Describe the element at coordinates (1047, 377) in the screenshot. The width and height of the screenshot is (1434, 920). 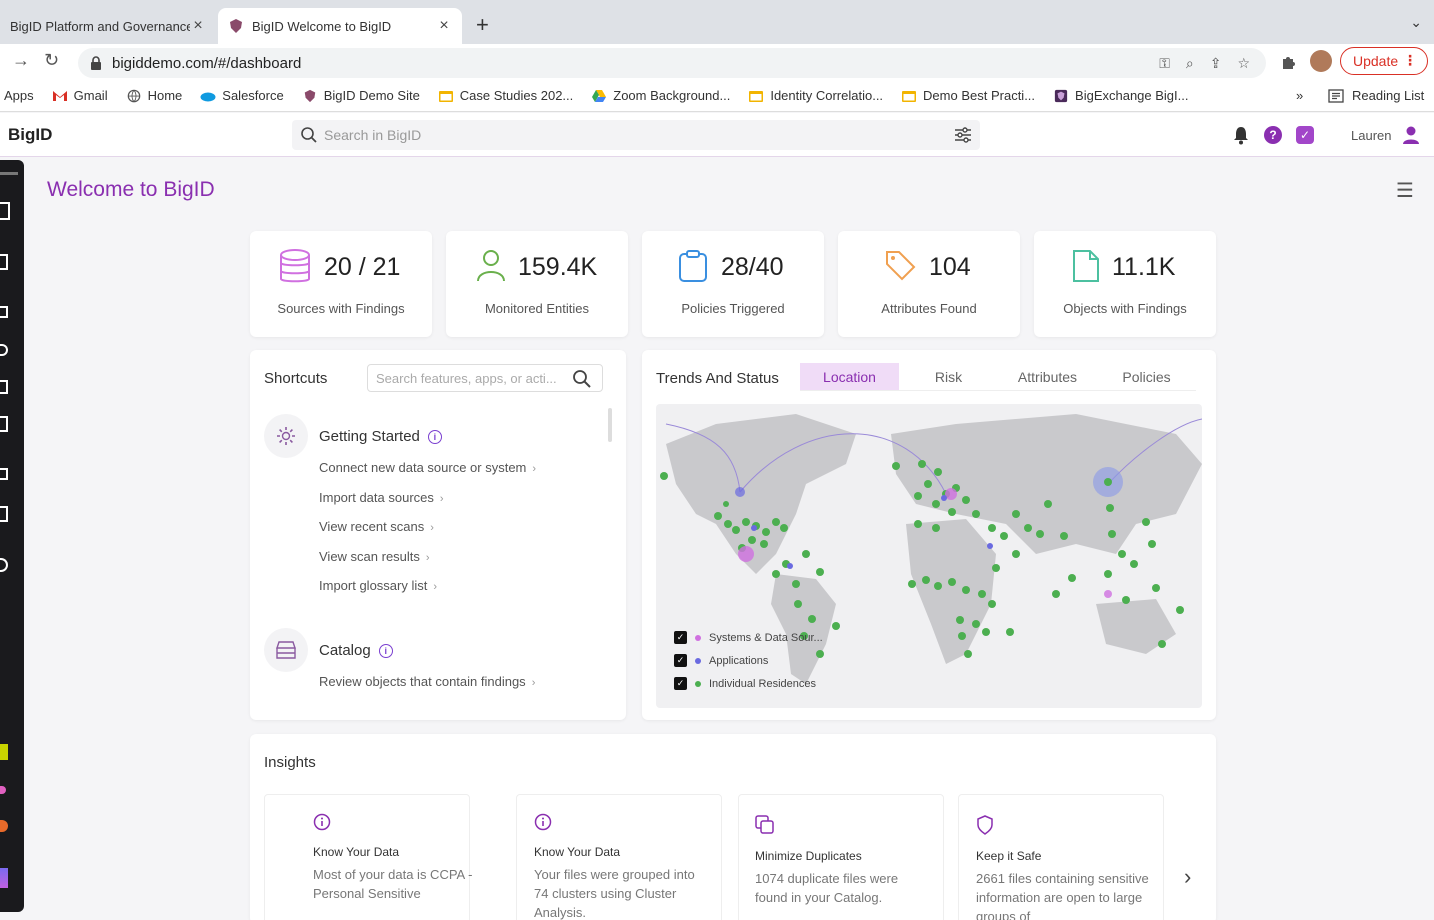
I see `tab-attributes: Attributes` at that location.